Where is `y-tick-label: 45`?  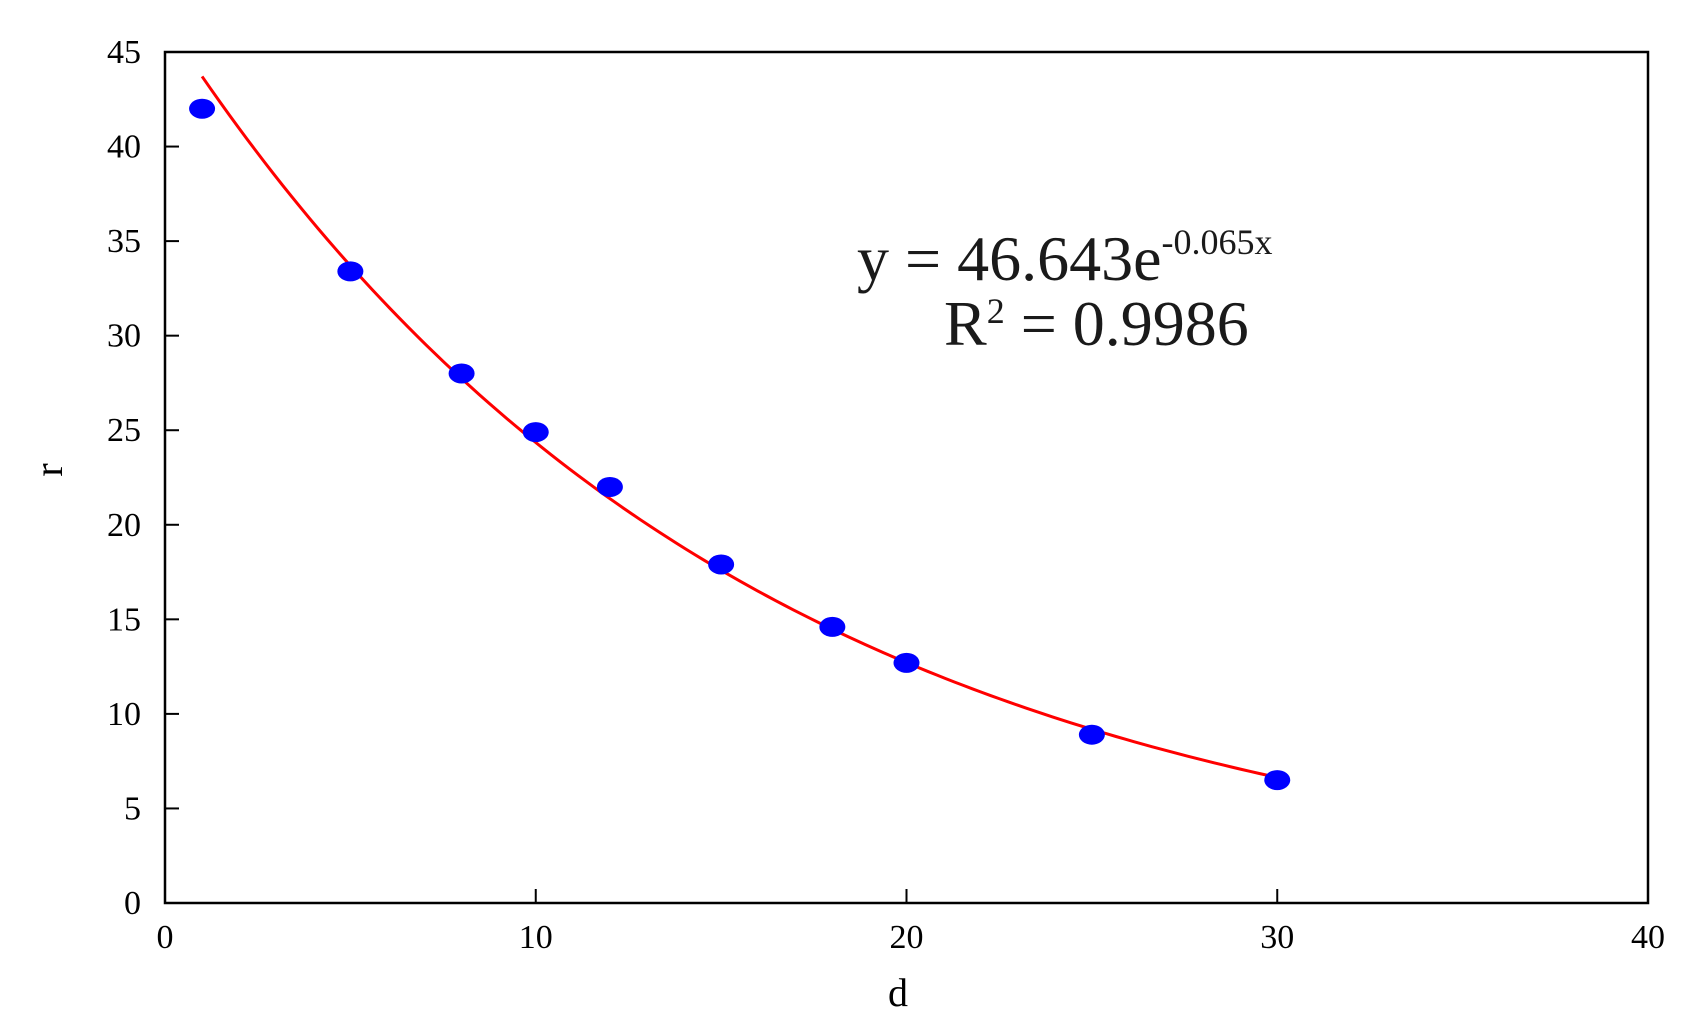
y-tick-label: 45 is located at coordinates (124, 52).